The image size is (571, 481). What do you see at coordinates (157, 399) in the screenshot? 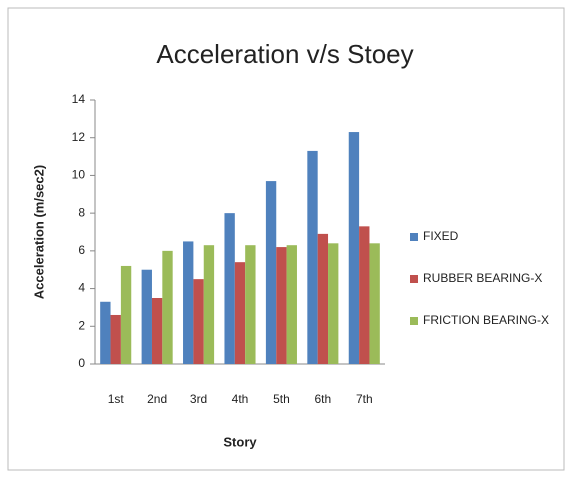
I see `x-tick-label: 2nd` at bounding box center [157, 399].